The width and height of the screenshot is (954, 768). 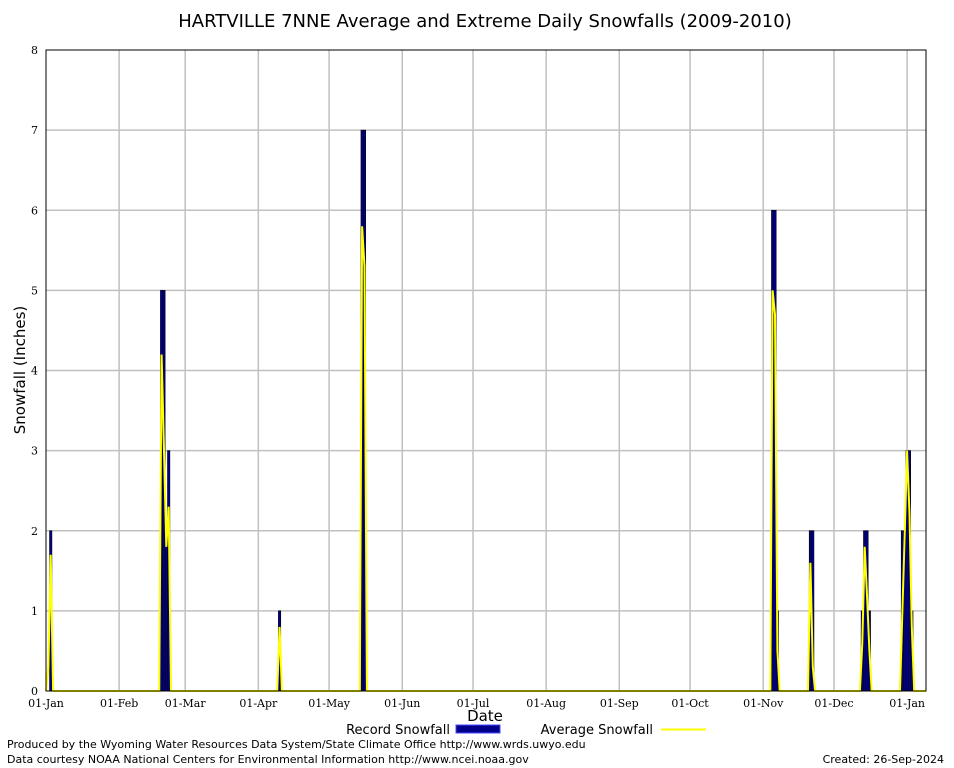 I want to click on legend-record-label: Record Snowfall, so click(x=398, y=730).